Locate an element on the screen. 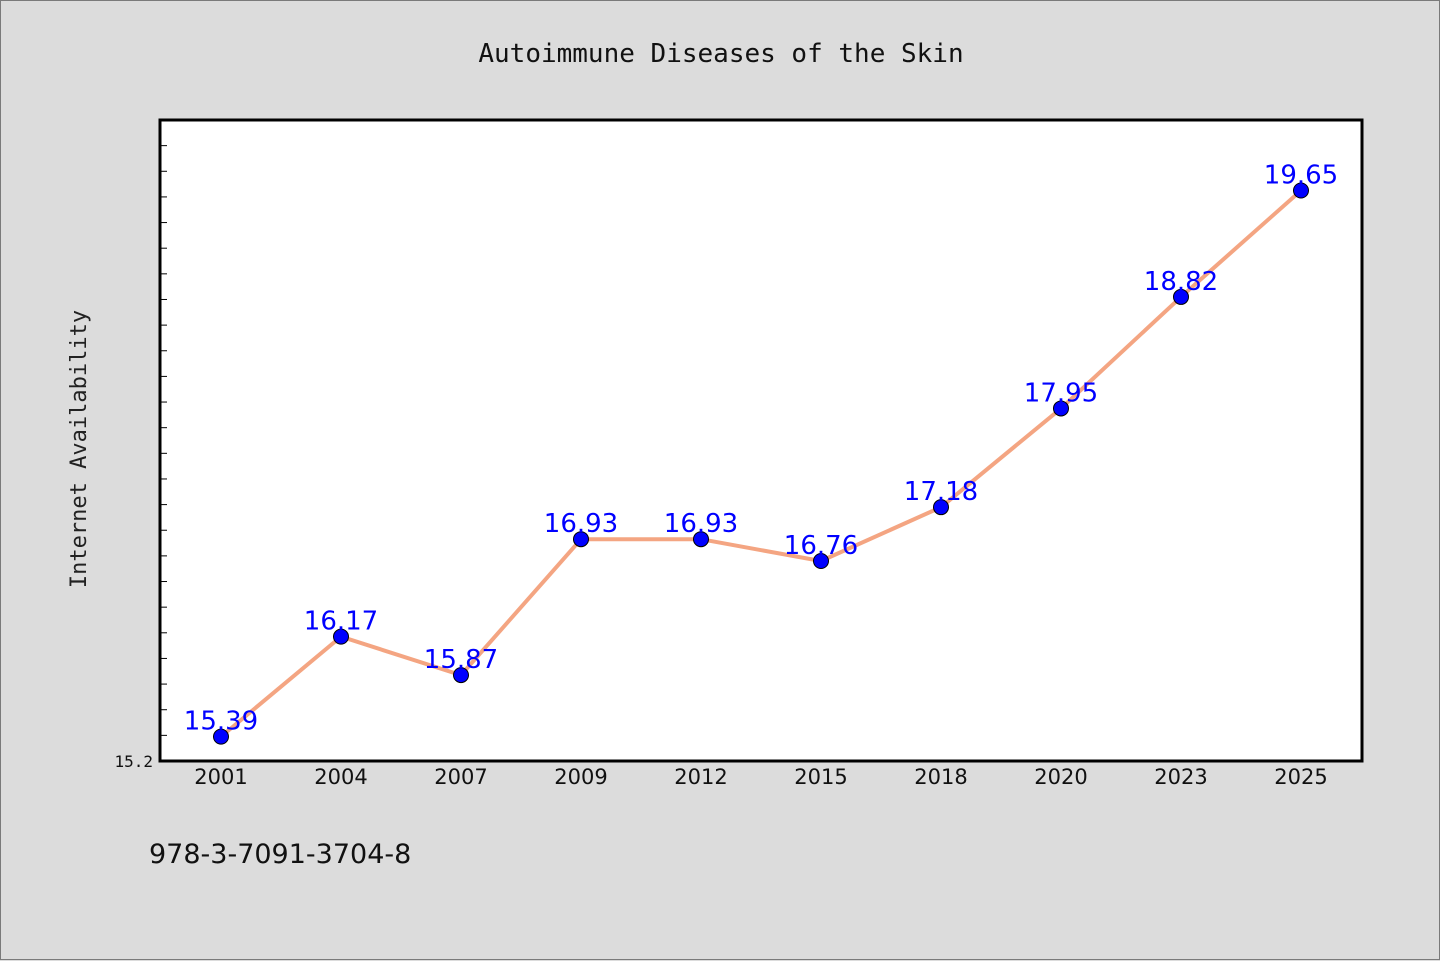  data-label: 18.82 is located at coordinates (1181, 282).